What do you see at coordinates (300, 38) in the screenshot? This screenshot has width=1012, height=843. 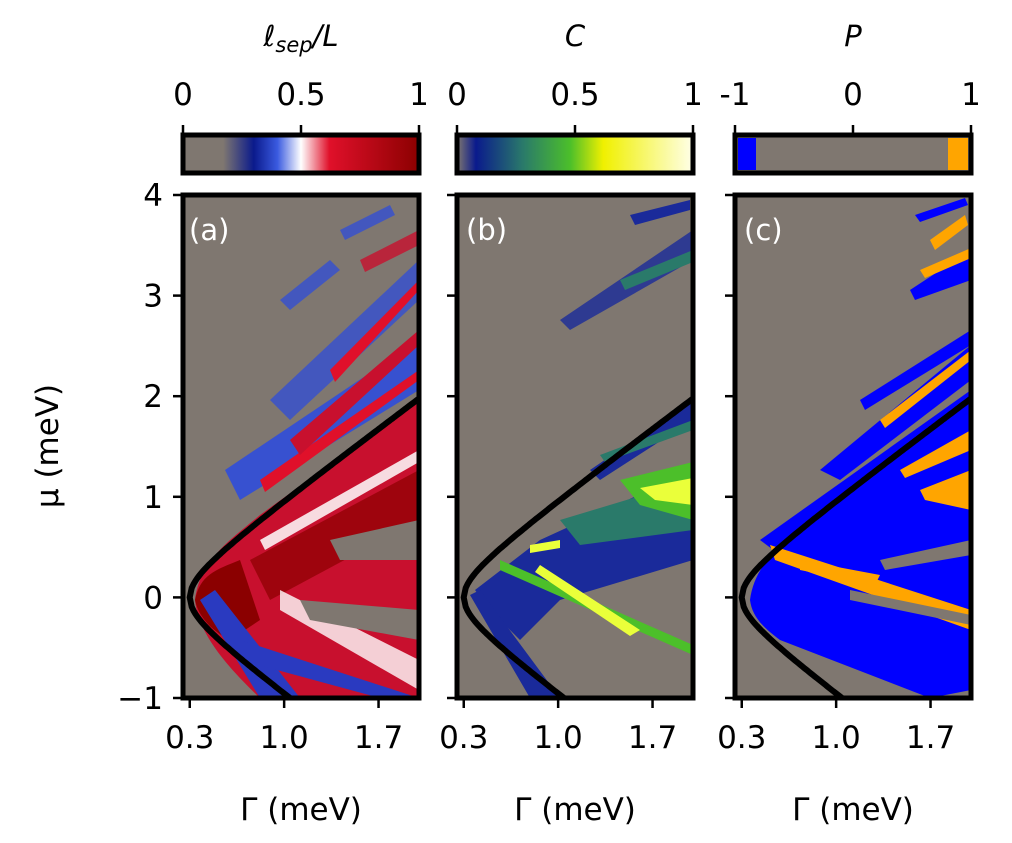 I see `colorbar-a-label: ℓsep/L` at bounding box center [300, 38].